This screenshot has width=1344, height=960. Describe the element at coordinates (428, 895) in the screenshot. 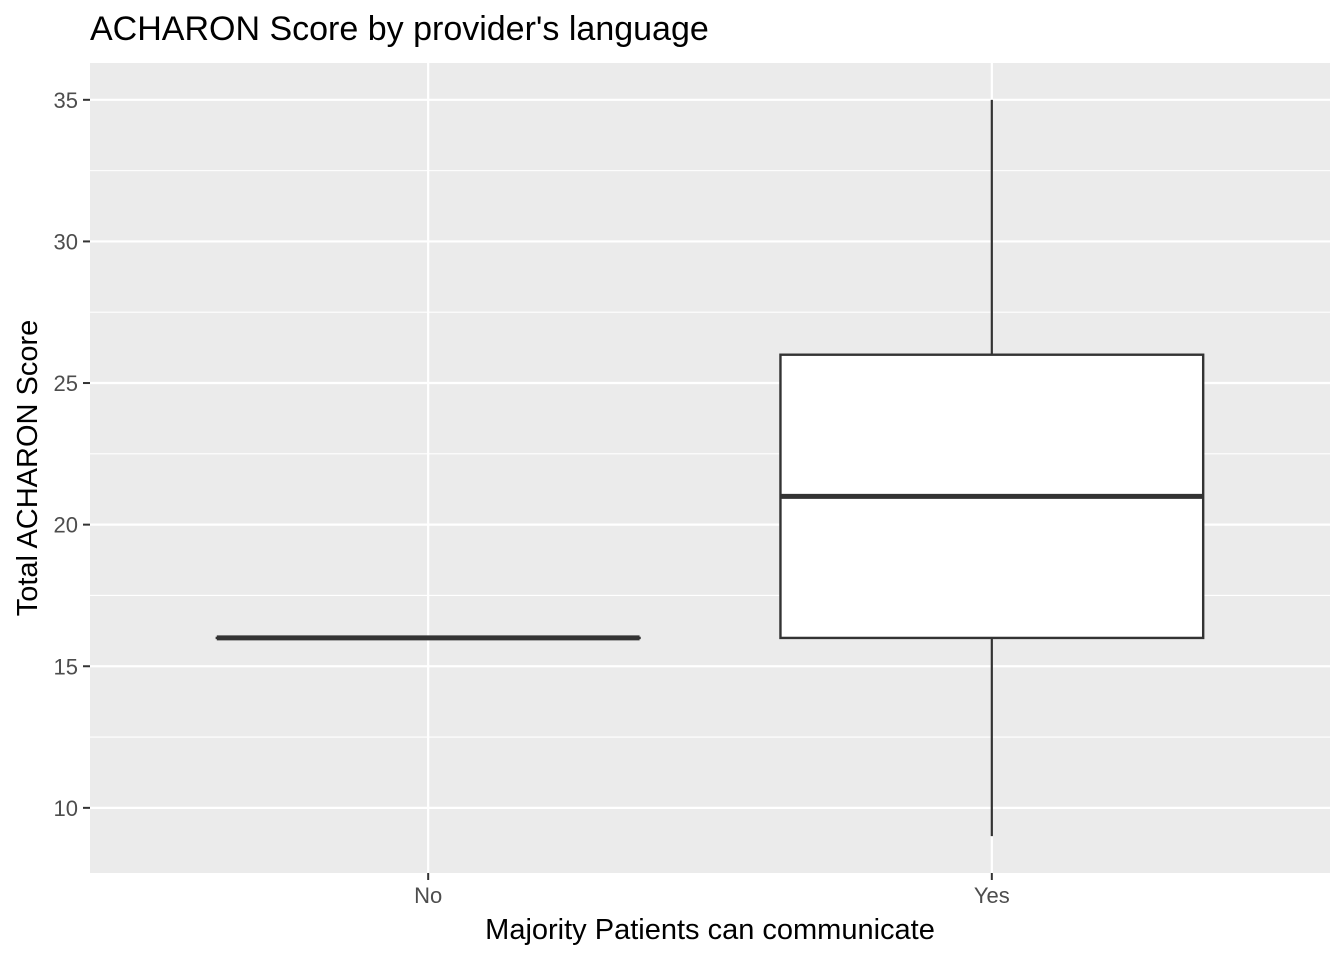

I see `x-tick-label: No` at that location.